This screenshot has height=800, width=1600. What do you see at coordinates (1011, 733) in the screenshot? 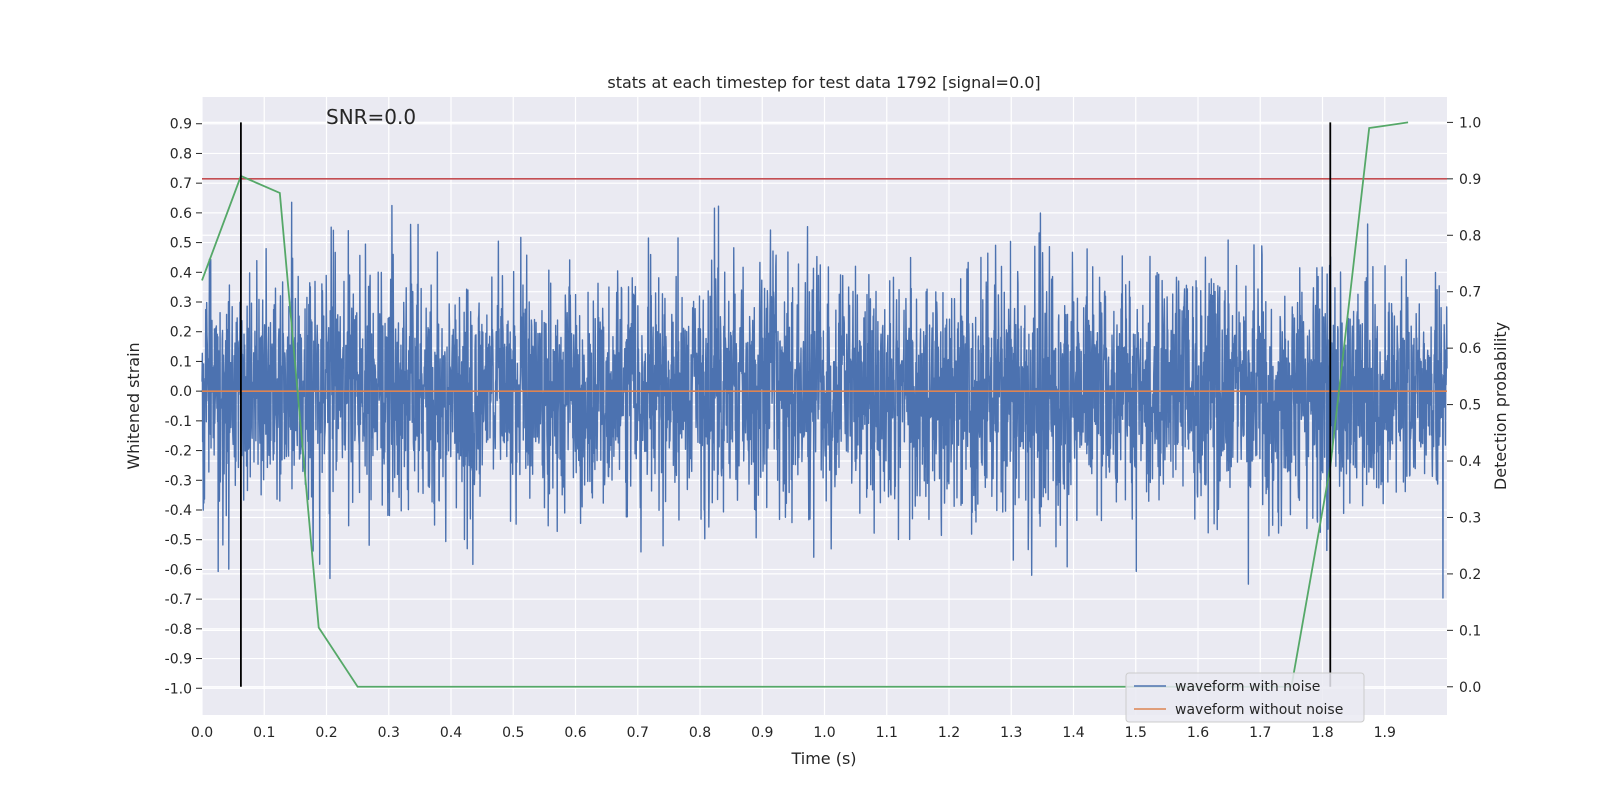
I see `x-tick-label: 1.3` at bounding box center [1011, 733].